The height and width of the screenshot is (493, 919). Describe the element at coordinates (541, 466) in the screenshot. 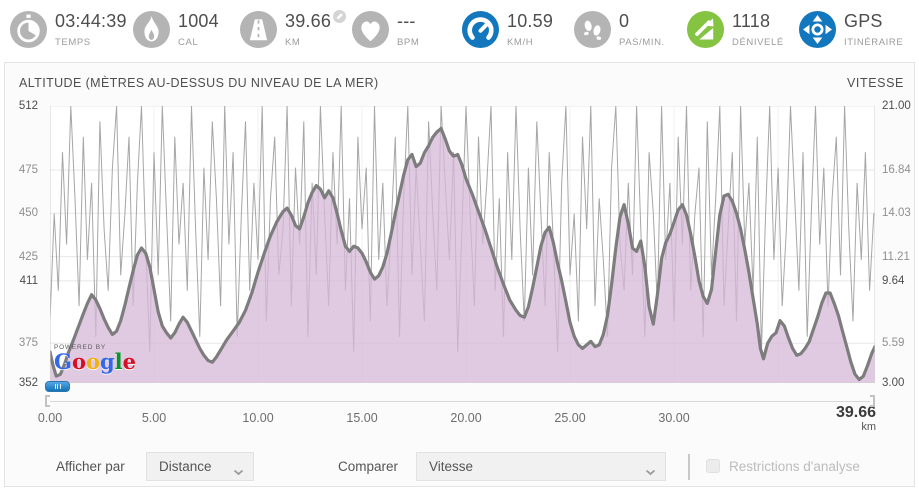

I see `compare-select: Vitesse` at that location.